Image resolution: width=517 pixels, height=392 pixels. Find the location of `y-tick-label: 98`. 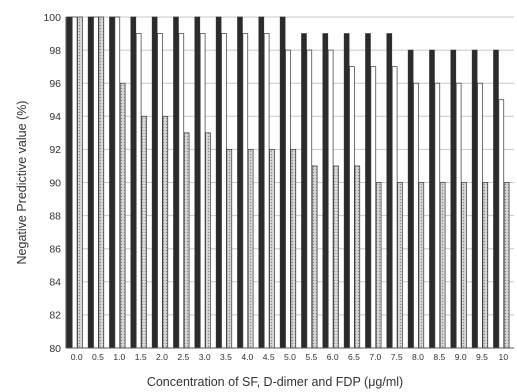

y-tick-label: 98 is located at coordinates (55, 51).